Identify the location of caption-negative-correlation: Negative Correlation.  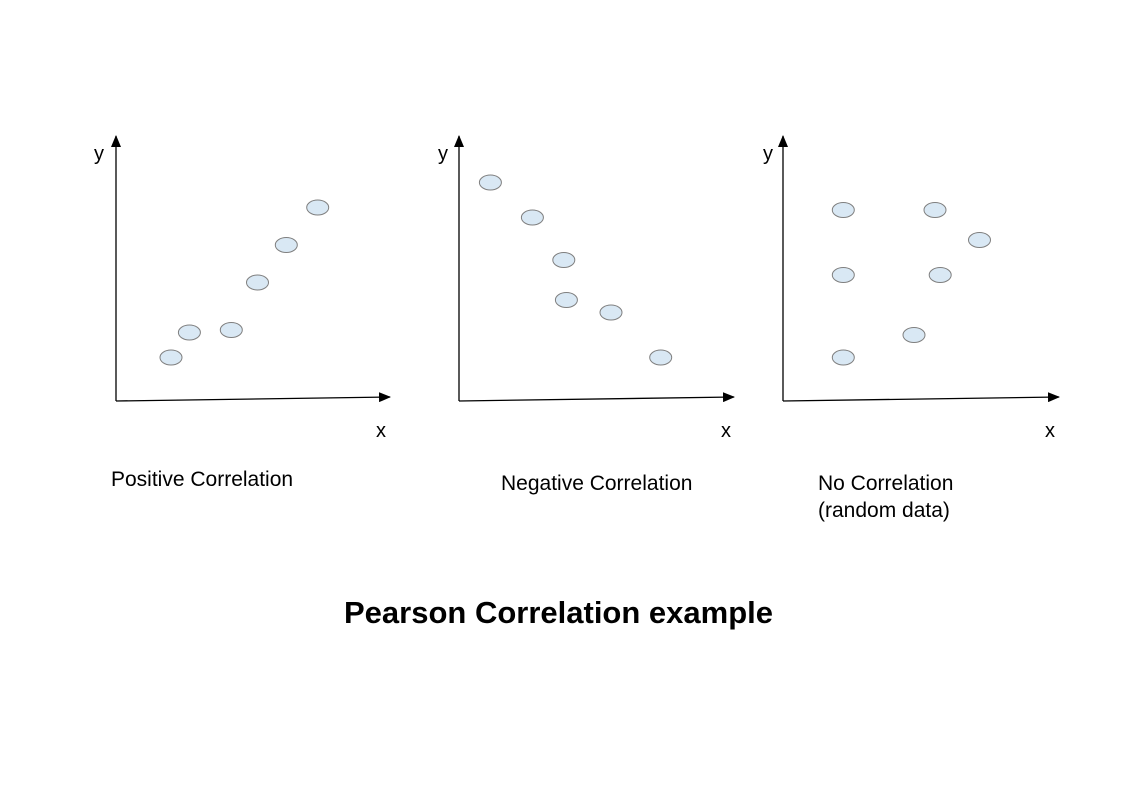
(596, 483).